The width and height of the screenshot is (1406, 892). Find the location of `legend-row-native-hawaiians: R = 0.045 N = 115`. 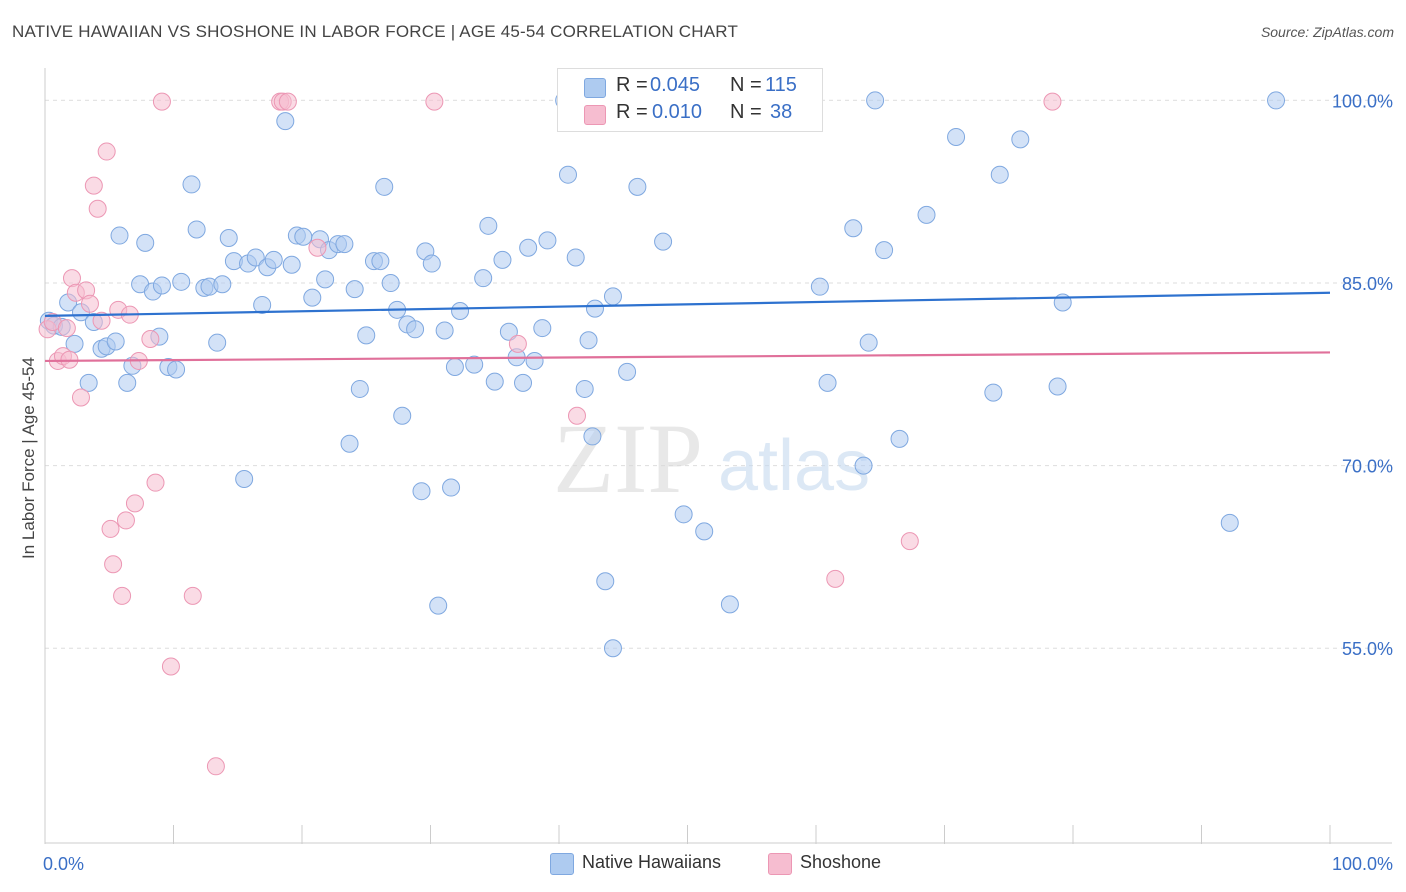

legend-row-native-hawaiians: R = 0.045 N = 115 is located at coordinates (690, 87).